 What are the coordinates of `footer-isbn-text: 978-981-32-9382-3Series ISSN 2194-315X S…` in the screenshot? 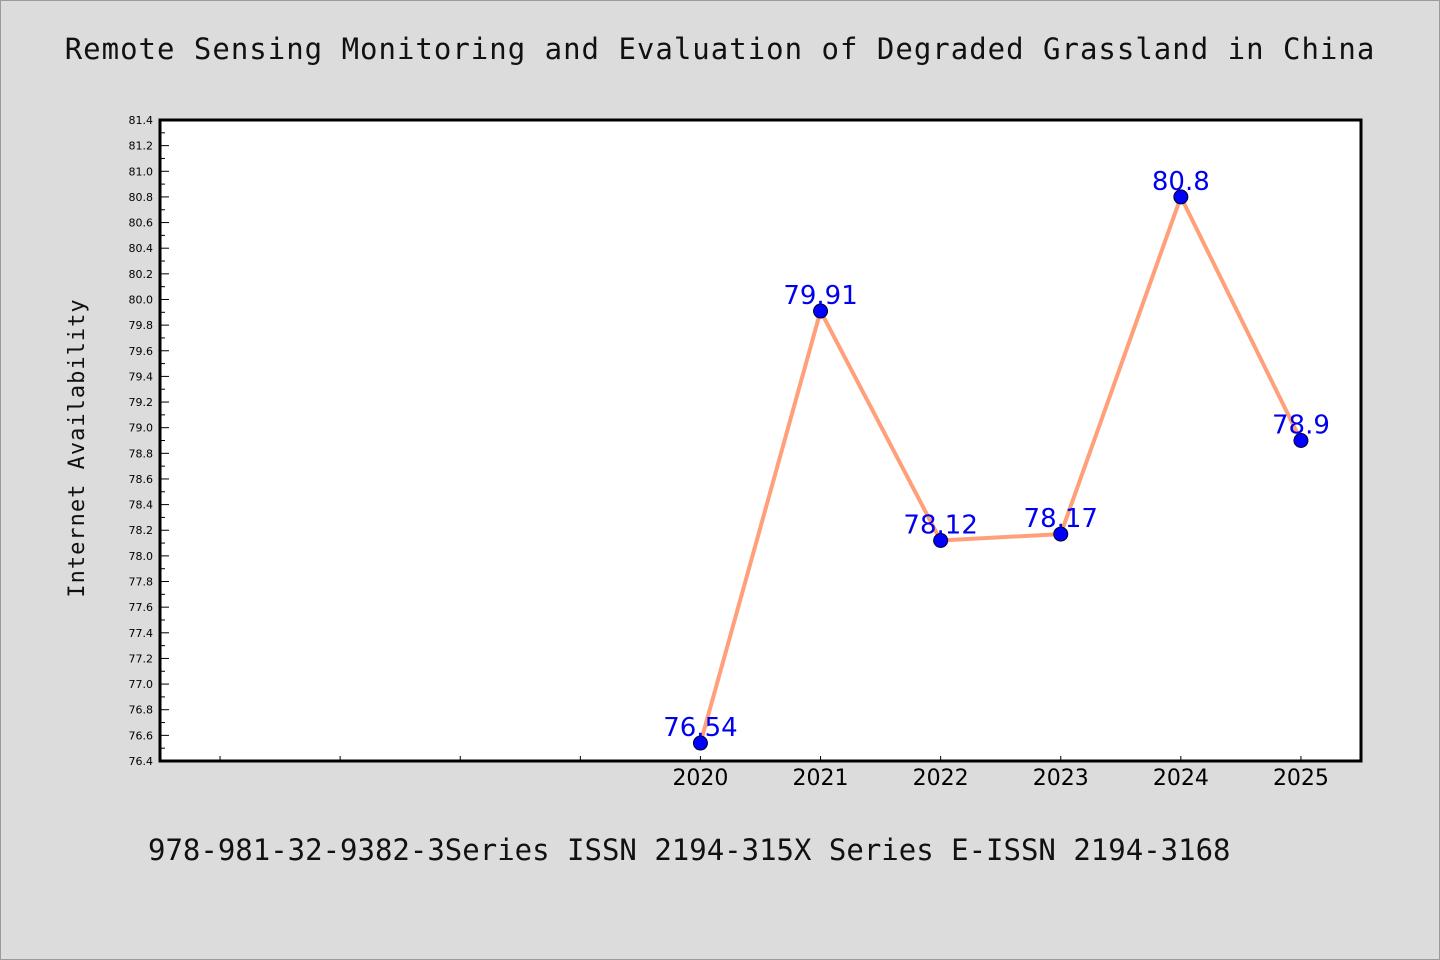 It's located at (689, 850).